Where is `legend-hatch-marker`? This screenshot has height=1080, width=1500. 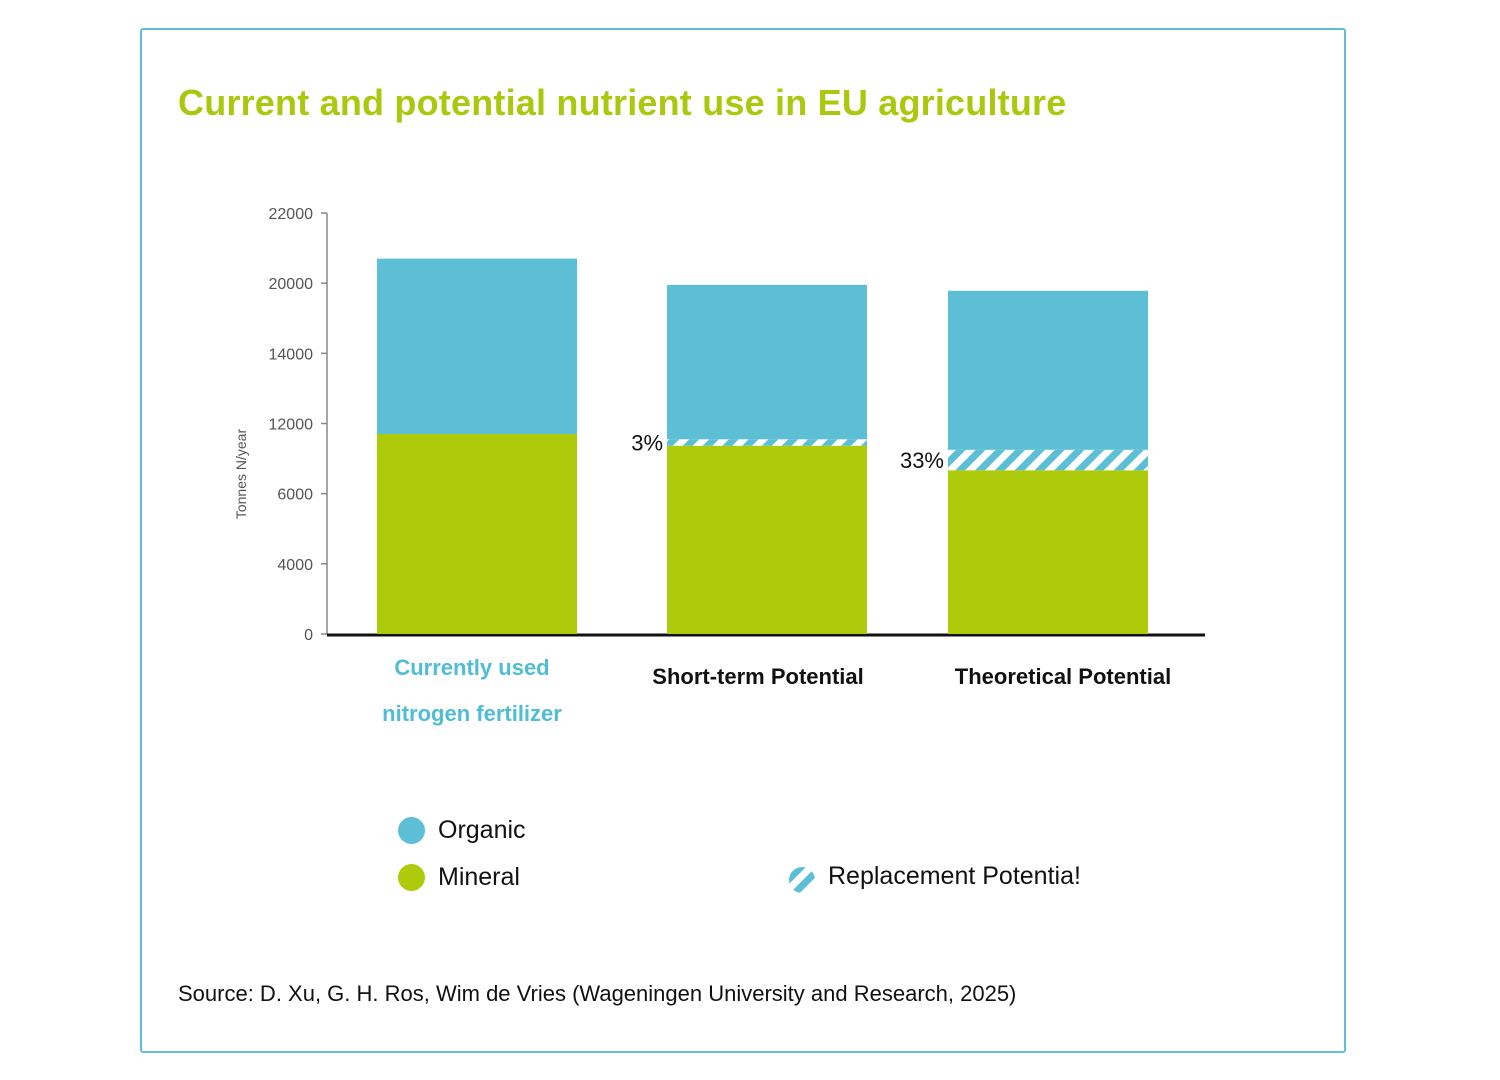
legend-hatch-marker is located at coordinates (802, 880).